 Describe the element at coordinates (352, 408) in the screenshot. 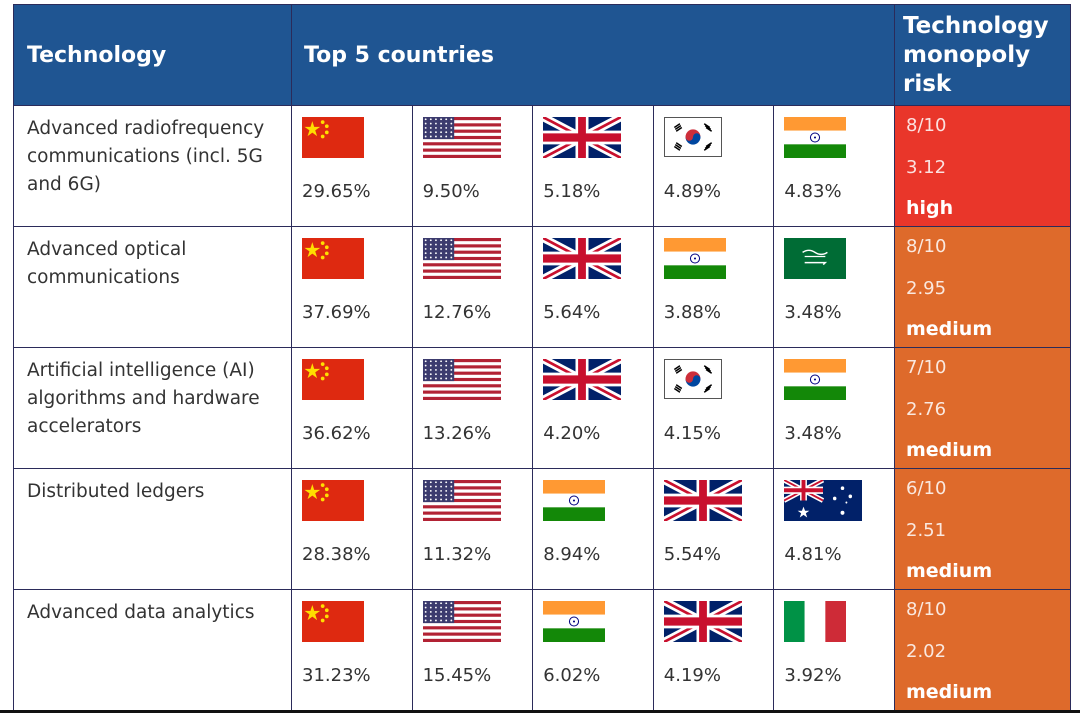

I see `country-cell: 36.62%` at that location.